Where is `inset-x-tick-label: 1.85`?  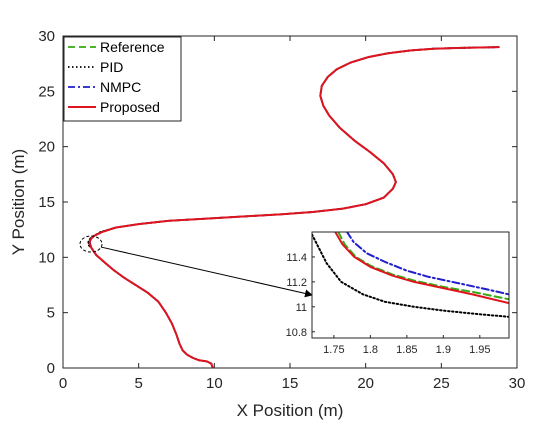
inset-x-tick-label: 1.85 is located at coordinates (406, 350).